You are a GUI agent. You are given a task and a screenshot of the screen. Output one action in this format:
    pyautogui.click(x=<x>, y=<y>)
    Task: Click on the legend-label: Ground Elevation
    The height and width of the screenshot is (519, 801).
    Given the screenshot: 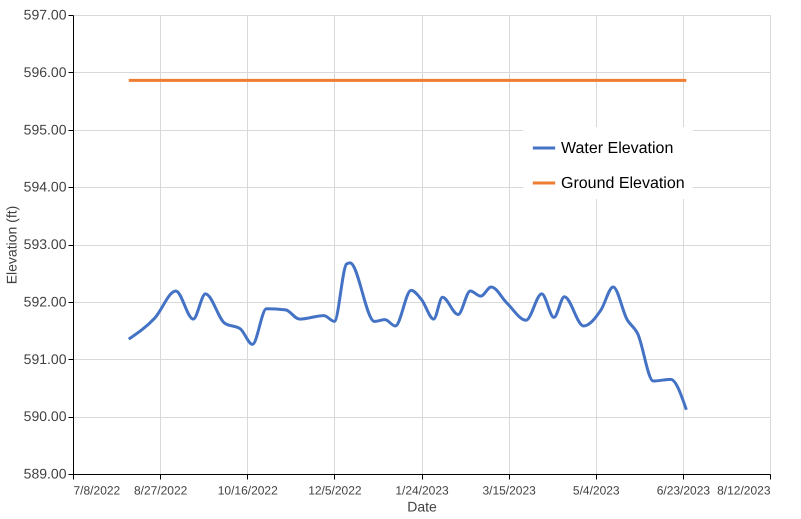 What is the action you would take?
    pyautogui.click(x=623, y=183)
    